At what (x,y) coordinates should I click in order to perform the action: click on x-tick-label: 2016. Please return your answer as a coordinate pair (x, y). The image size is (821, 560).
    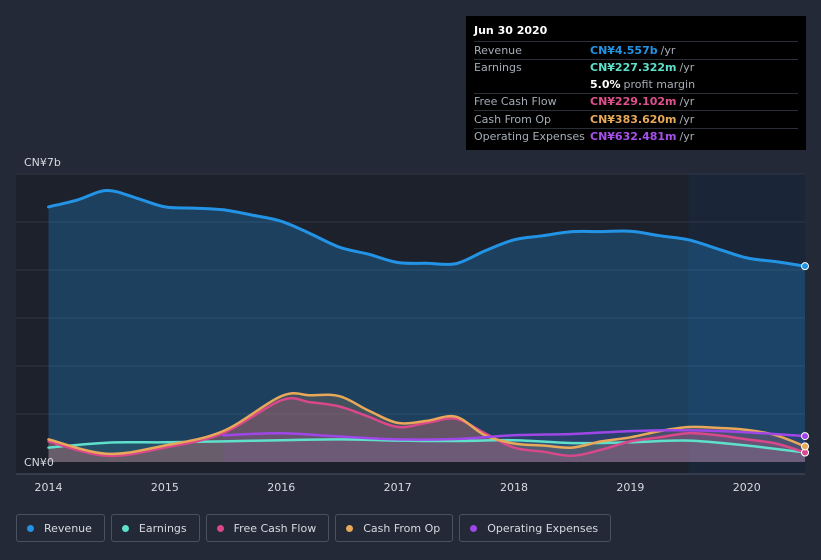
    Looking at the image, I should click on (281, 487).